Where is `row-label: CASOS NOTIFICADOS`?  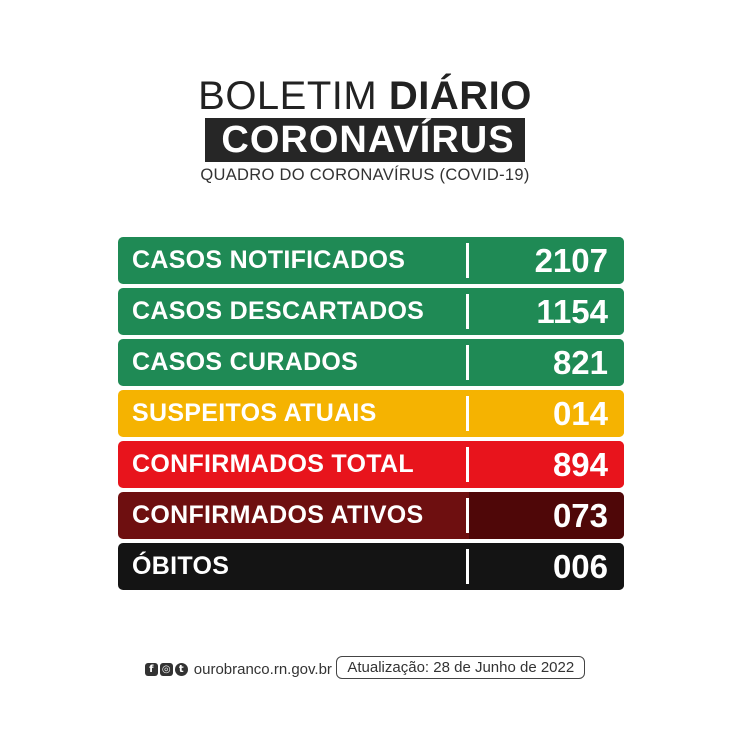
row-label: CASOS NOTIFICADOS is located at coordinates (269, 260).